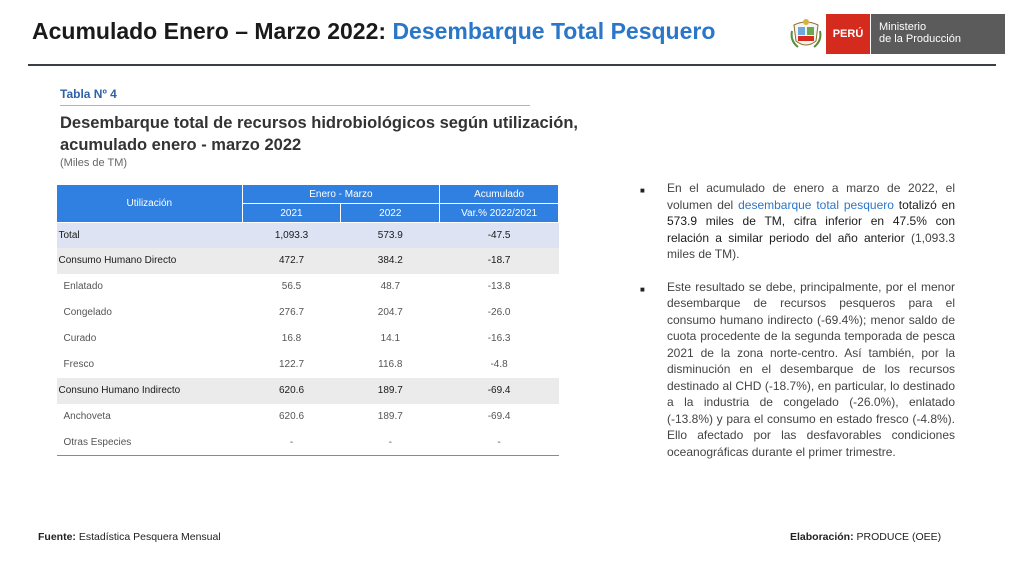 This screenshot has width=1024, height=576. What do you see at coordinates (390, 286) in the screenshot?
I see `cell-2022: 48.7` at bounding box center [390, 286].